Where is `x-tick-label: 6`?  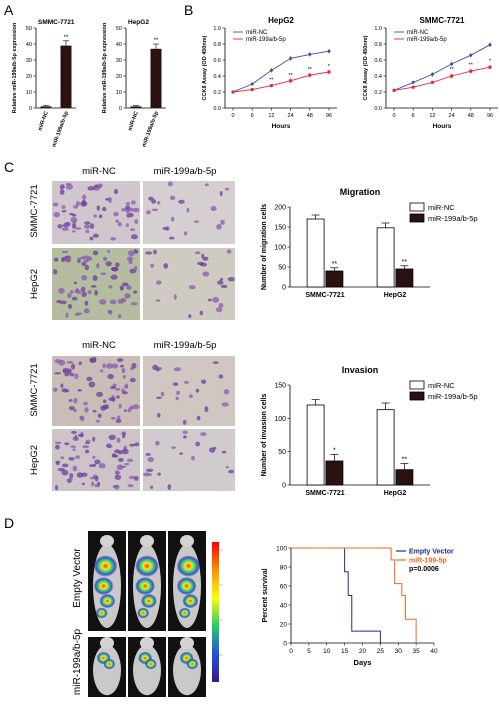
x-tick-label: 6 is located at coordinates (413, 116).